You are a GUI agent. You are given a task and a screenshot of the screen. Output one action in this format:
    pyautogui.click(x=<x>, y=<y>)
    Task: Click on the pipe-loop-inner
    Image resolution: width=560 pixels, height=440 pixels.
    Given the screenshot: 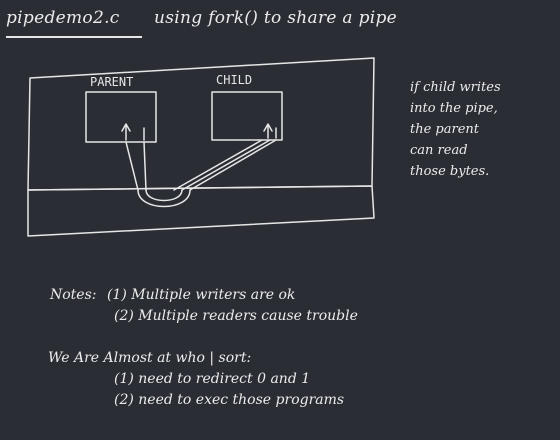 What is the action you would take?
    pyautogui.click(x=164, y=195)
    